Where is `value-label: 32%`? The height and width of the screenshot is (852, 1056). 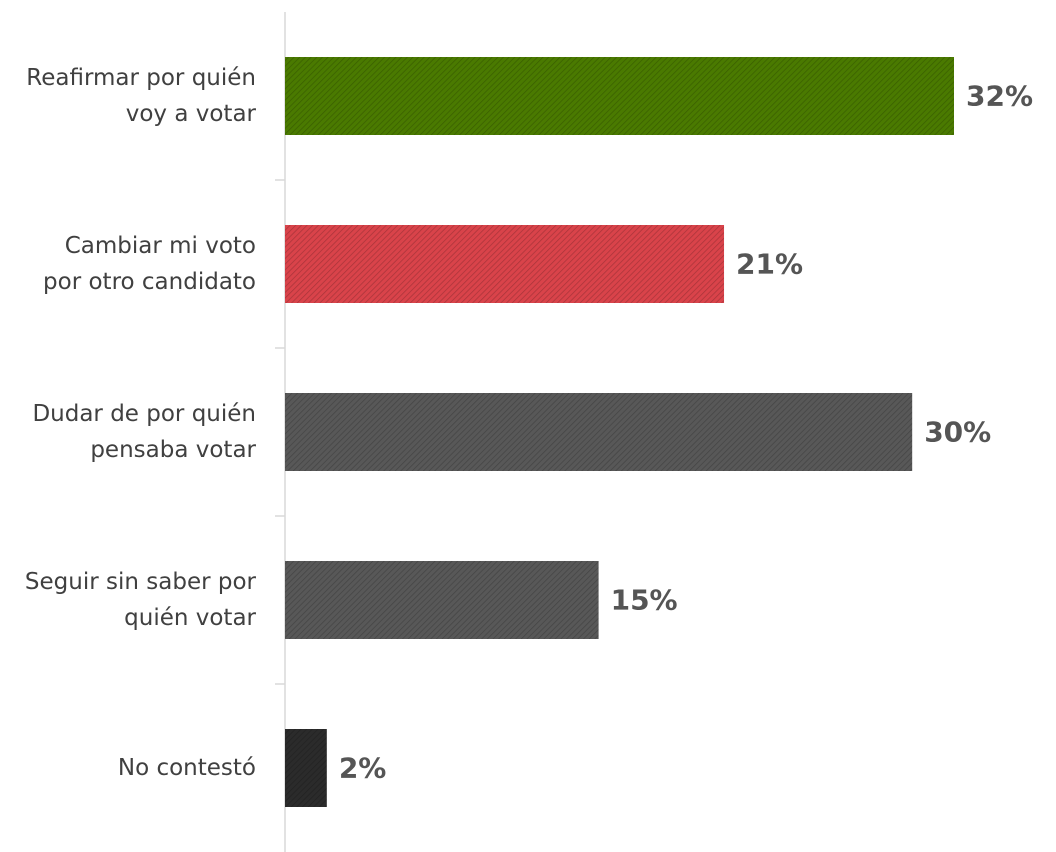 value-label: 32% is located at coordinates (1000, 96).